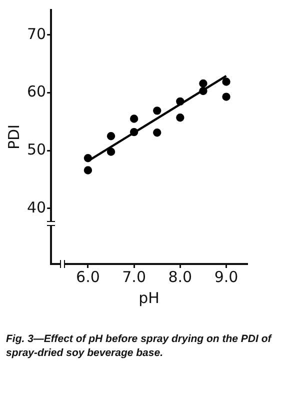  I want to click on caption: Fig. 3—Effect of pH before spray drying on the PDI of spray-dried soy beverage base., so click(139, 346).